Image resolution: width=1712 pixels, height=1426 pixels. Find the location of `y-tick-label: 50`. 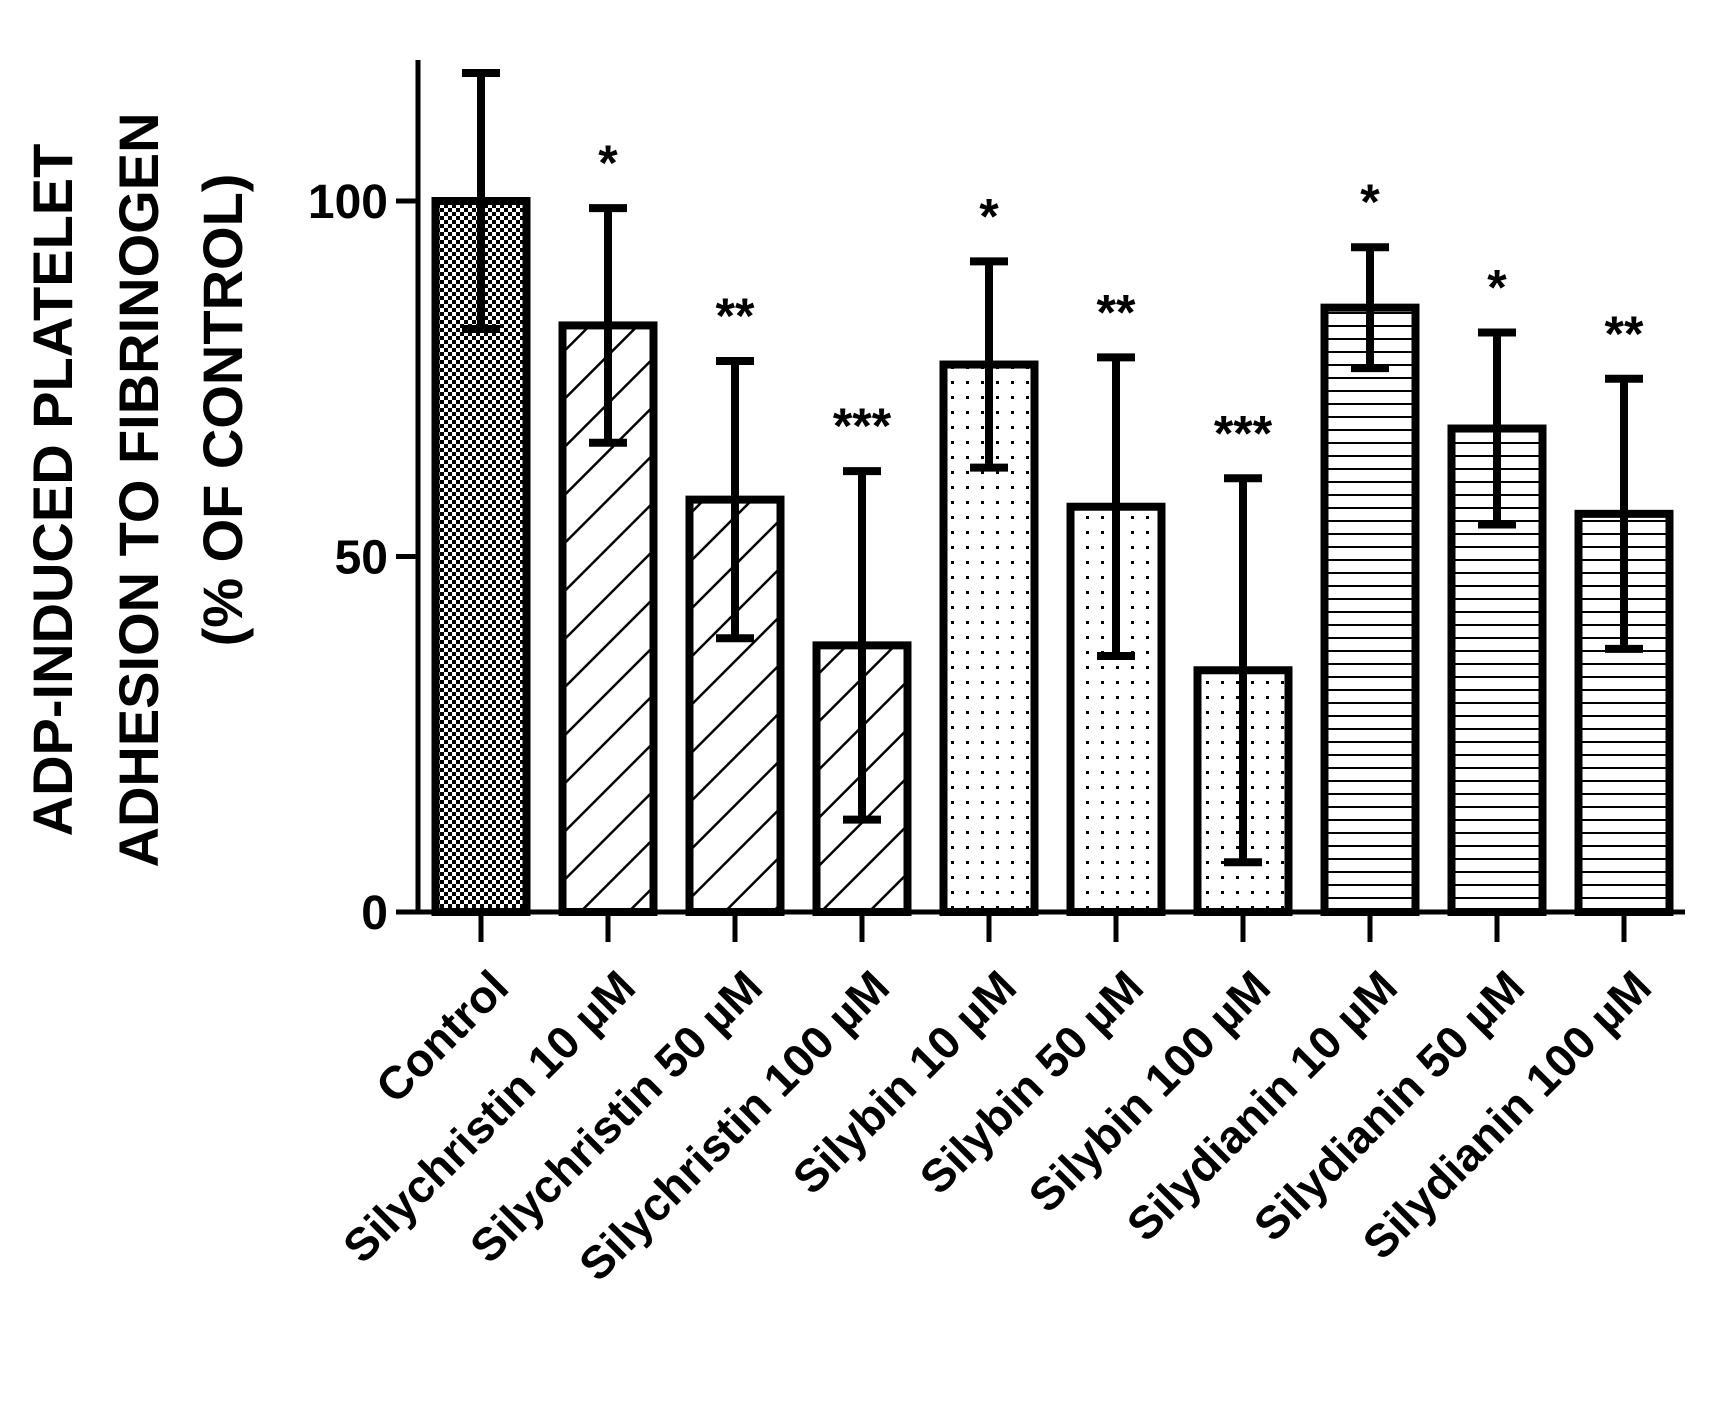

y-tick-label: 50 is located at coordinates (361, 558).